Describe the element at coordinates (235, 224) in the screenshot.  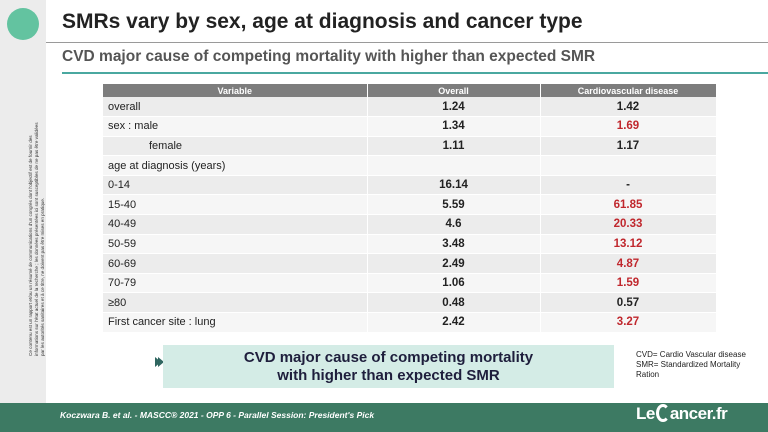
I see `row-label: 40-49` at that location.